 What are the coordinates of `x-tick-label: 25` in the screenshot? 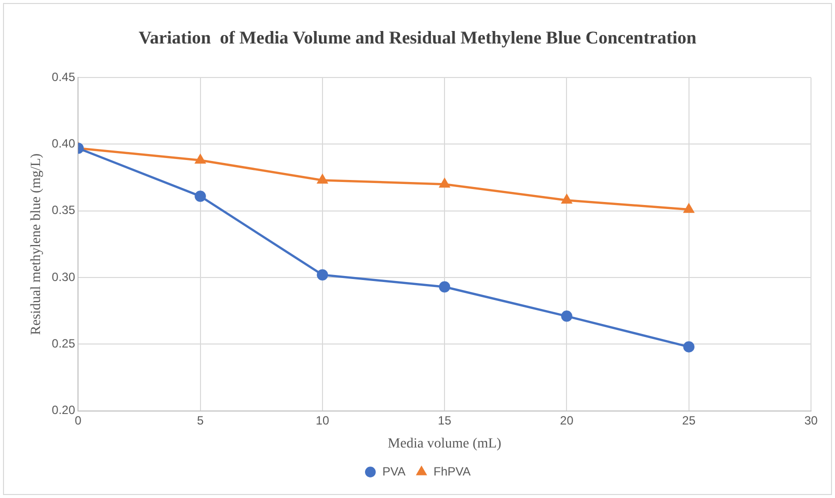 It's located at (689, 420).